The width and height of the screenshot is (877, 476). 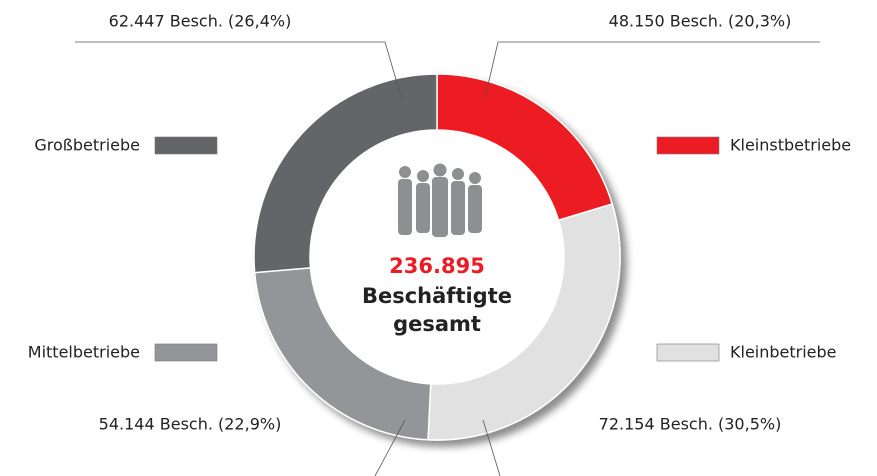 I want to click on center-text: gesamt, so click(x=437, y=324).